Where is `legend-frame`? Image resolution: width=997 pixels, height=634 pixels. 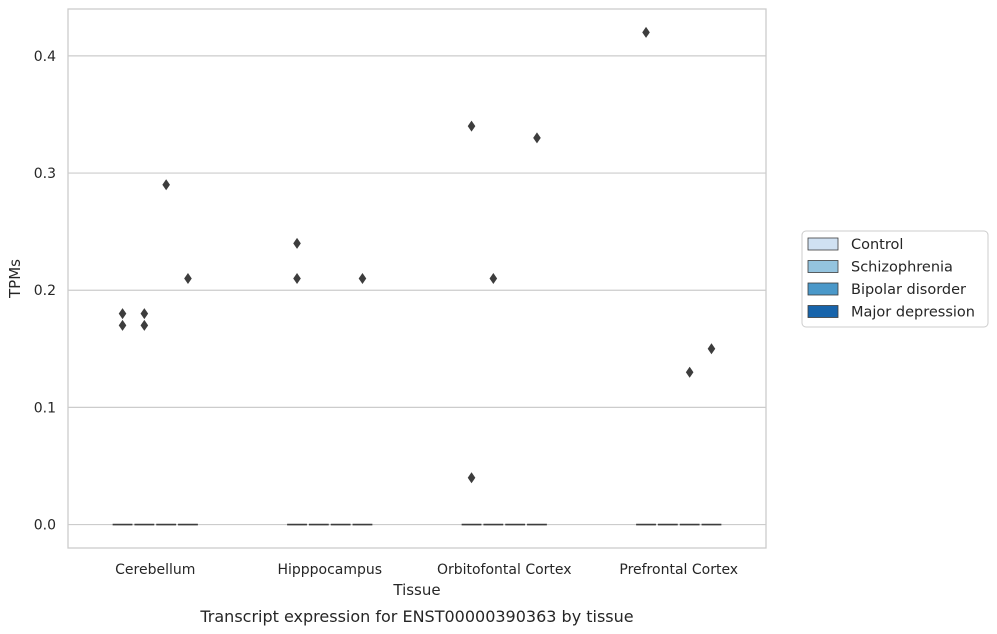 legend-frame is located at coordinates (895, 279).